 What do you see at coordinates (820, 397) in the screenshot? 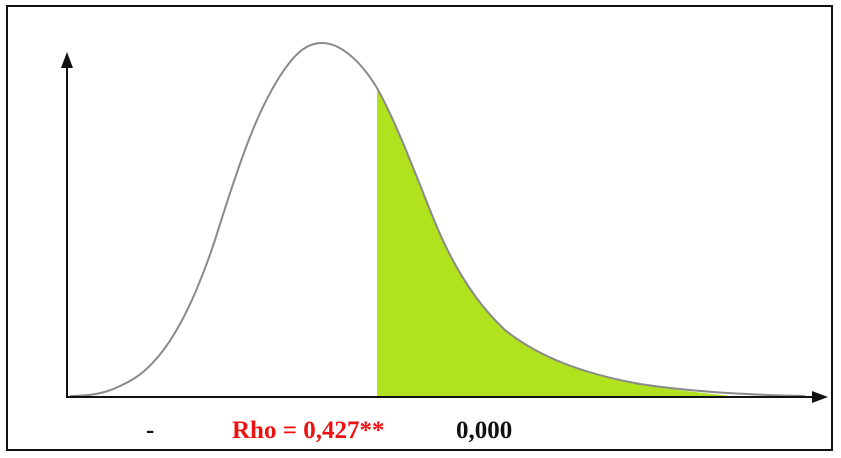
I see `x-axis-arrowhead` at bounding box center [820, 397].